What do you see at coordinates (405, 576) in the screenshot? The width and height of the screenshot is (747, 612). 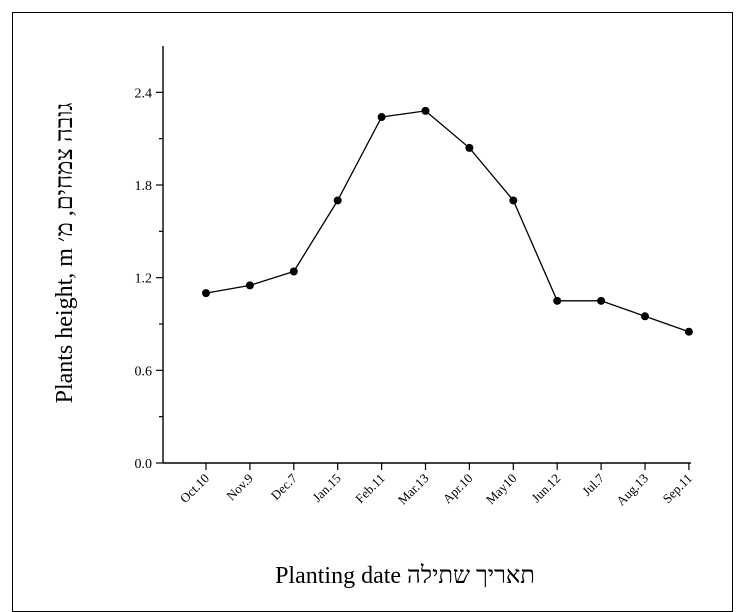 I see `x-axis-title: Planting date תאריך שתילה` at bounding box center [405, 576].